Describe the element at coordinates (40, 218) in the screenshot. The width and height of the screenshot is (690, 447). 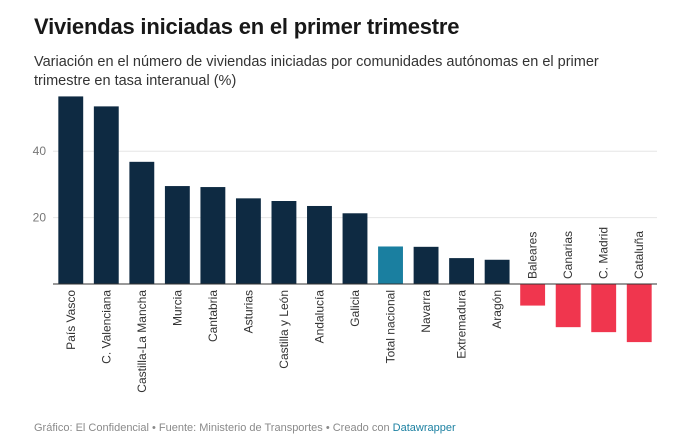
I see `y-tick-label: 20` at that location.